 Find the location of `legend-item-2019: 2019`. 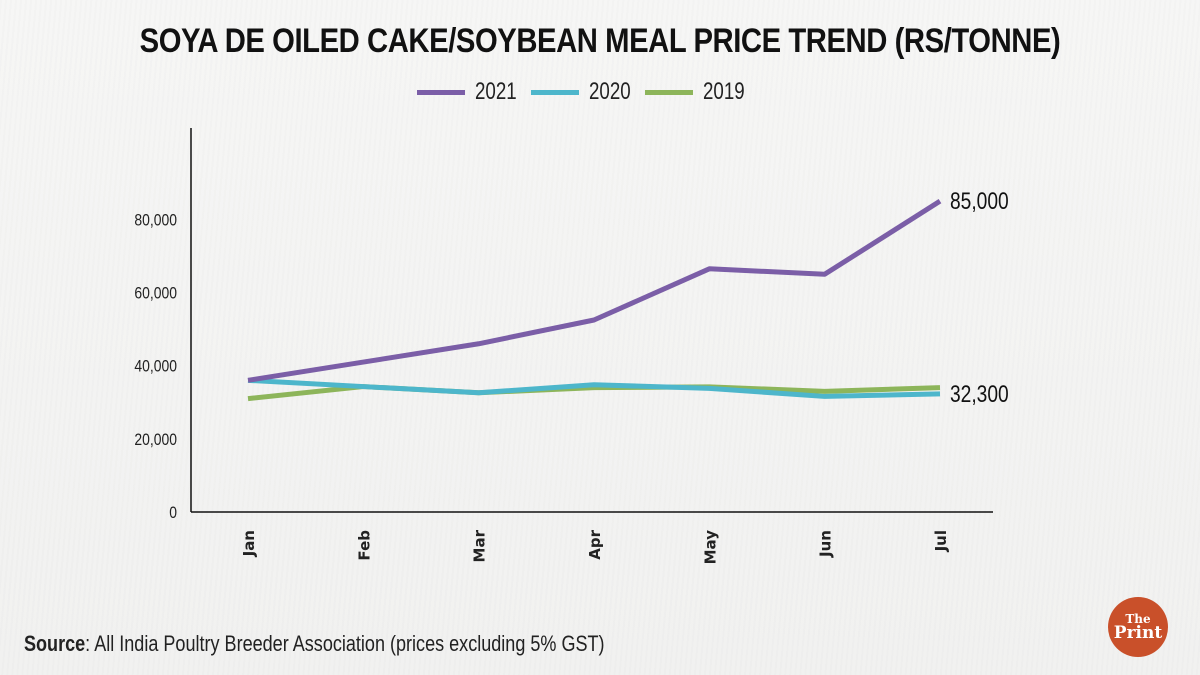

legend-item-2019: 2019 is located at coordinates (696, 92).